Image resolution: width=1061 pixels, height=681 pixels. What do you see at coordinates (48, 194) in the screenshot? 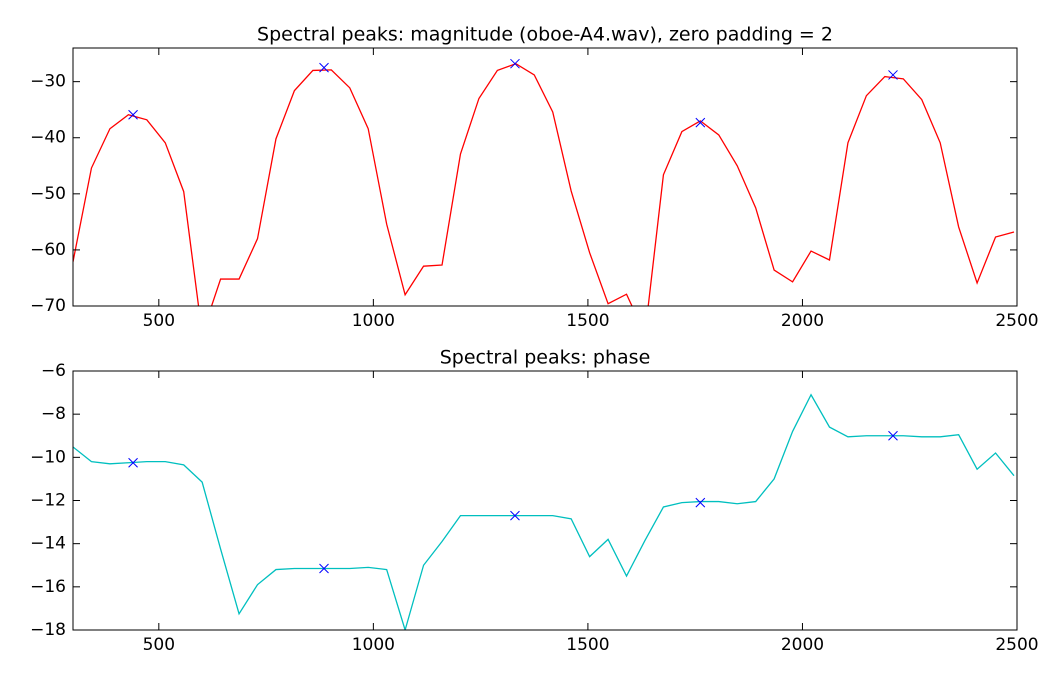
I see `y-tick-label: −50` at bounding box center [48, 194].